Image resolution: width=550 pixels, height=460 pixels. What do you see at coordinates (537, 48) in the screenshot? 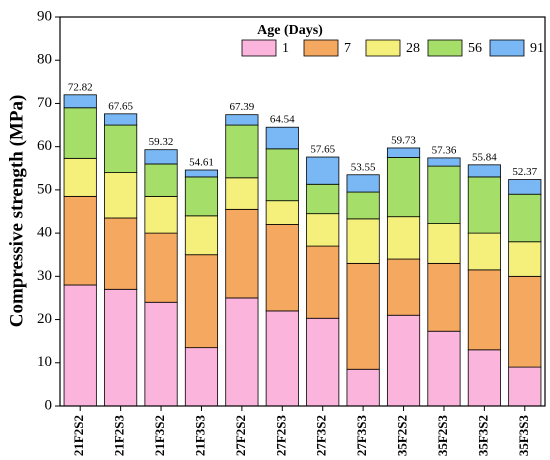
I see `legend-label: 91` at bounding box center [537, 48].